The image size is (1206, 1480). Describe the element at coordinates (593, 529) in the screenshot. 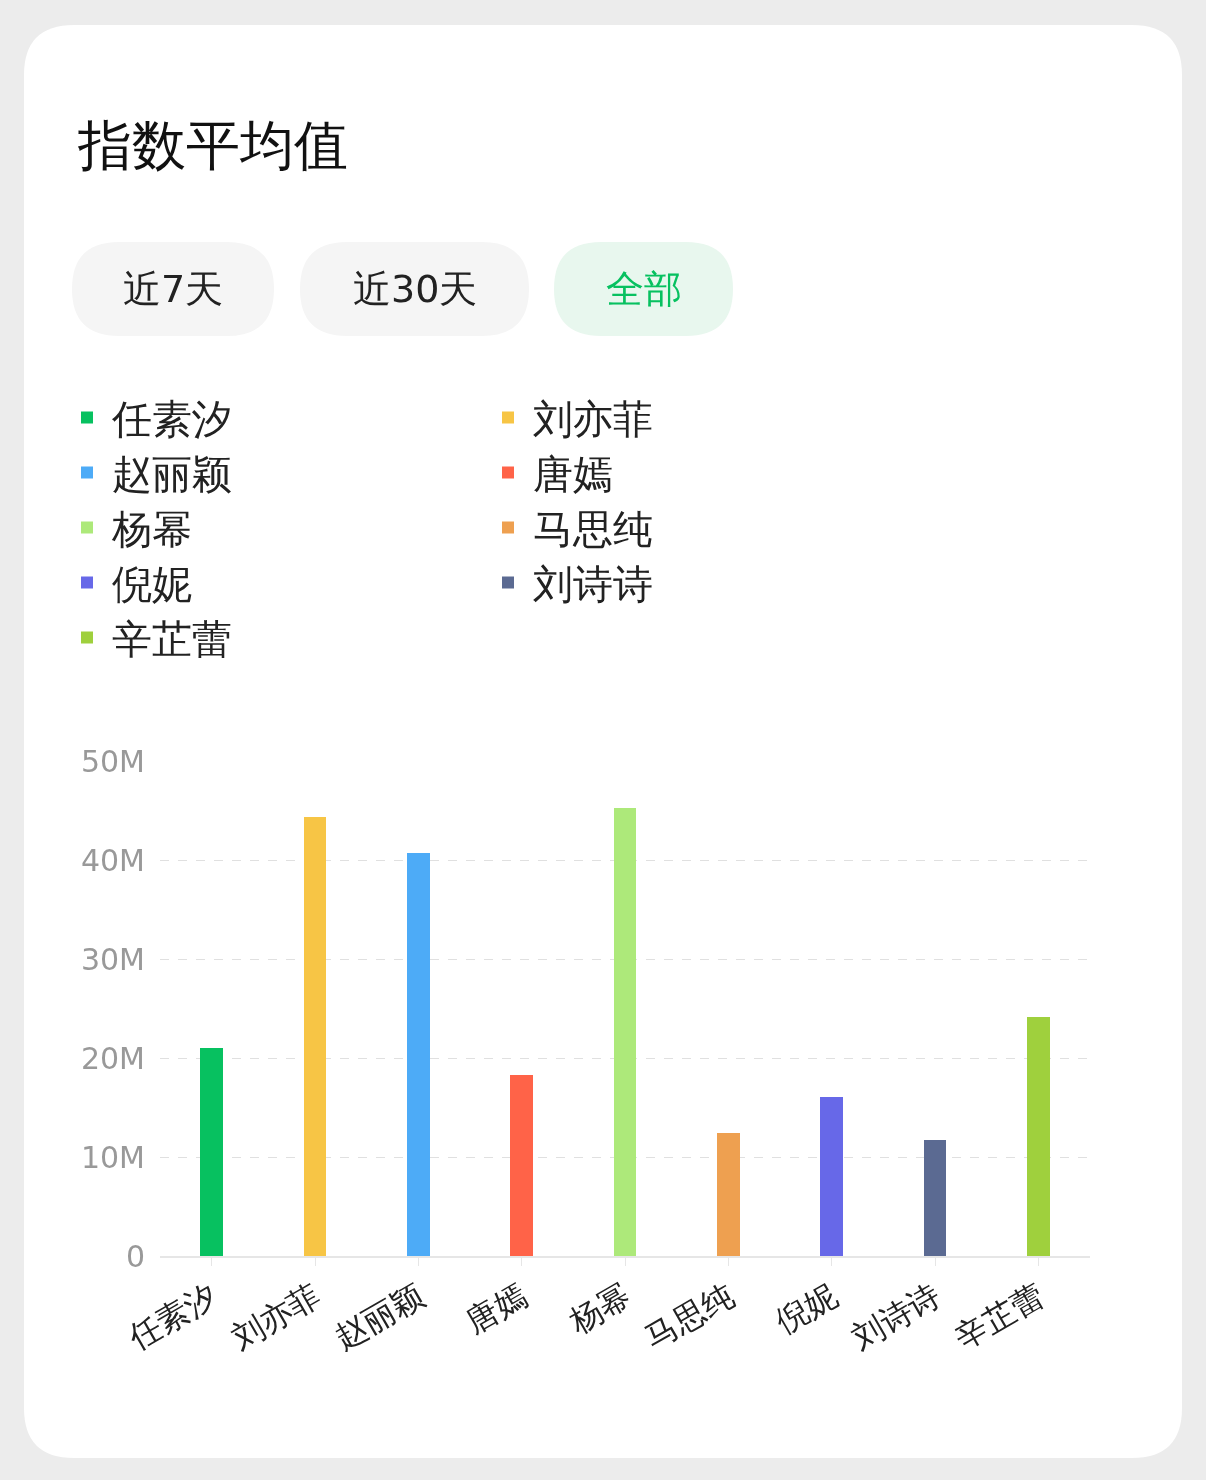

I see `legend-label: 马思纯` at that location.